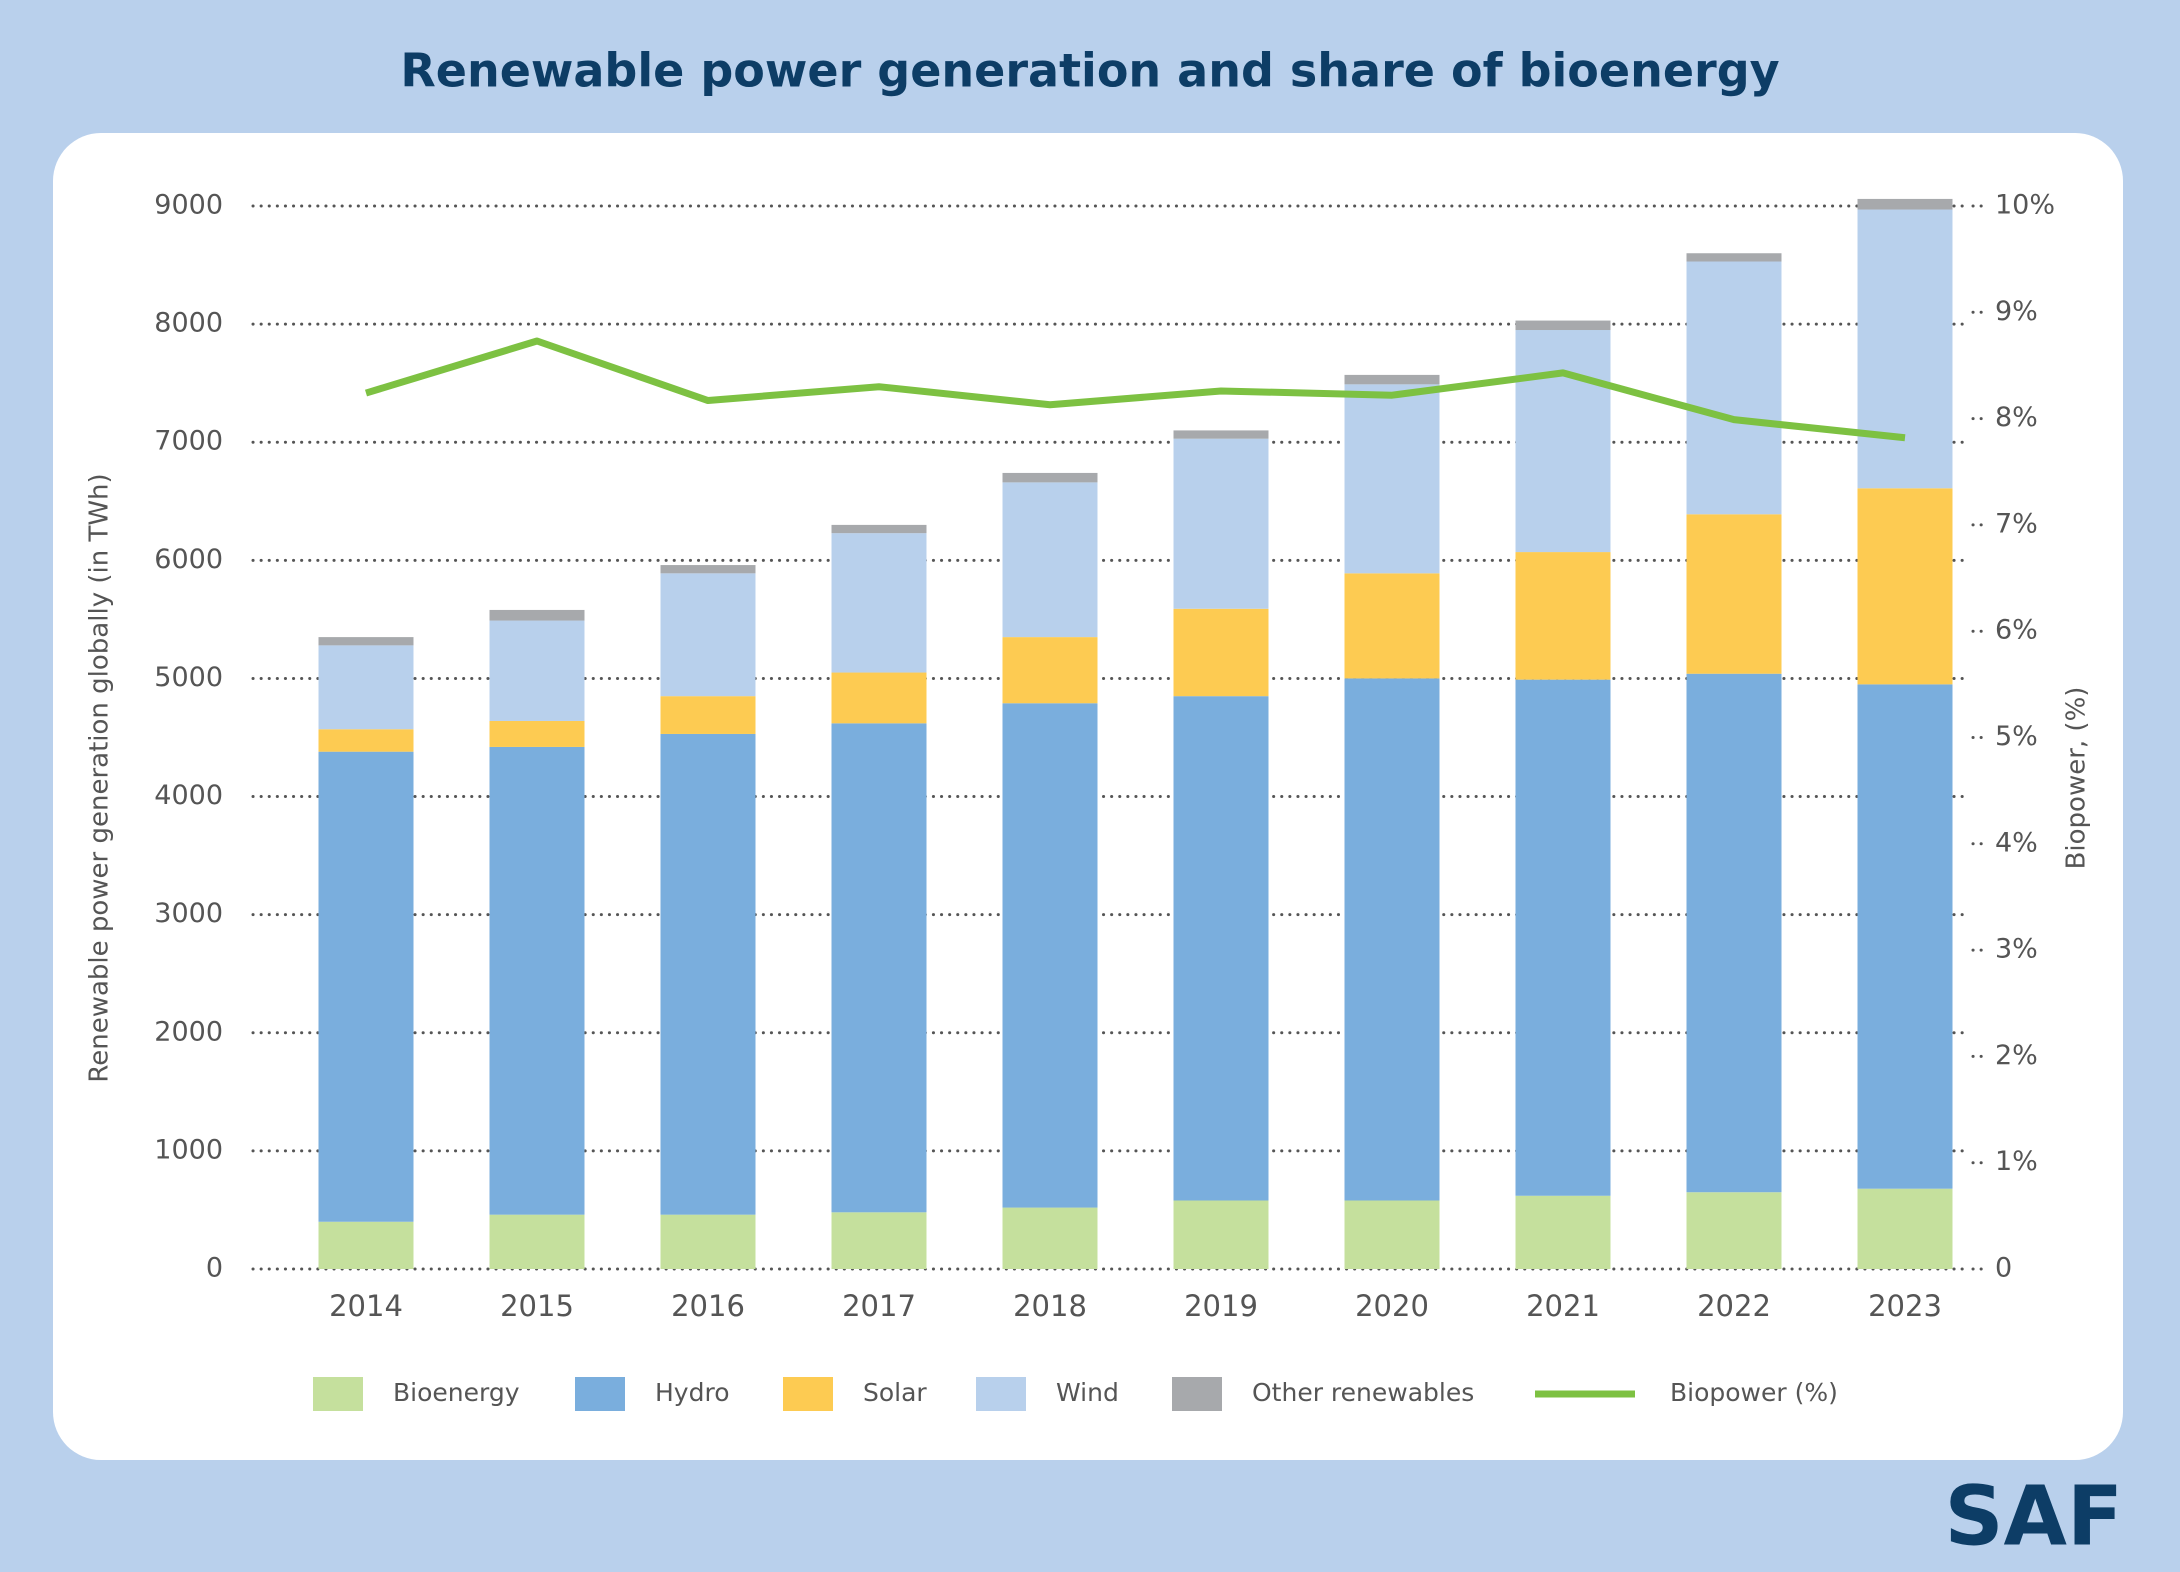 The height and width of the screenshot is (1572, 2180). What do you see at coordinates (1392, 1306) in the screenshot?
I see `x-tick-label: 2020` at bounding box center [1392, 1306].